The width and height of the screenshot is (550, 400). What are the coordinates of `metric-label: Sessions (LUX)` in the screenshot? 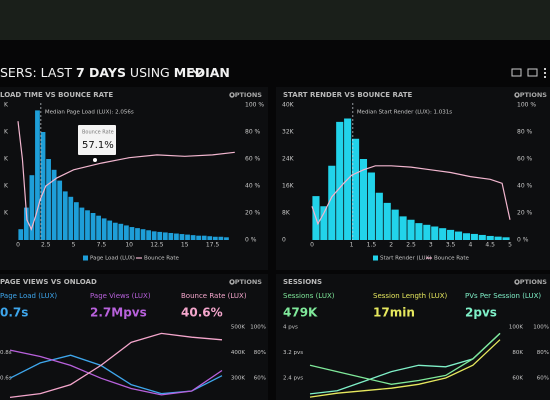 It's located at (309, 296).